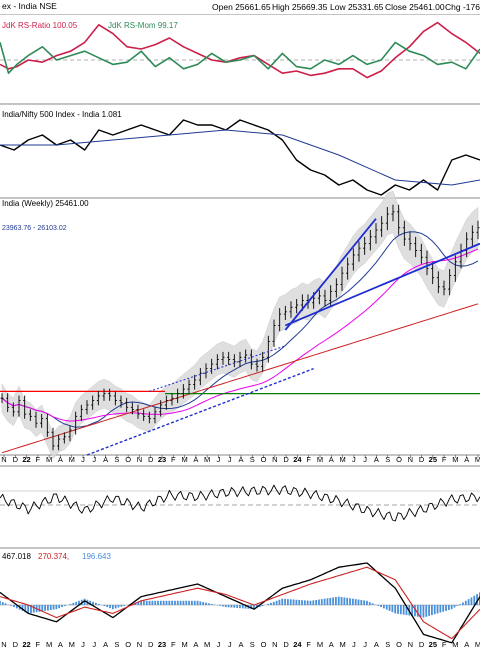 The height and width of the screenshot is (650, 480). Describe the element at coordinates (331, 459) in the screenshot. I see `x-tick-label: A` at that location.